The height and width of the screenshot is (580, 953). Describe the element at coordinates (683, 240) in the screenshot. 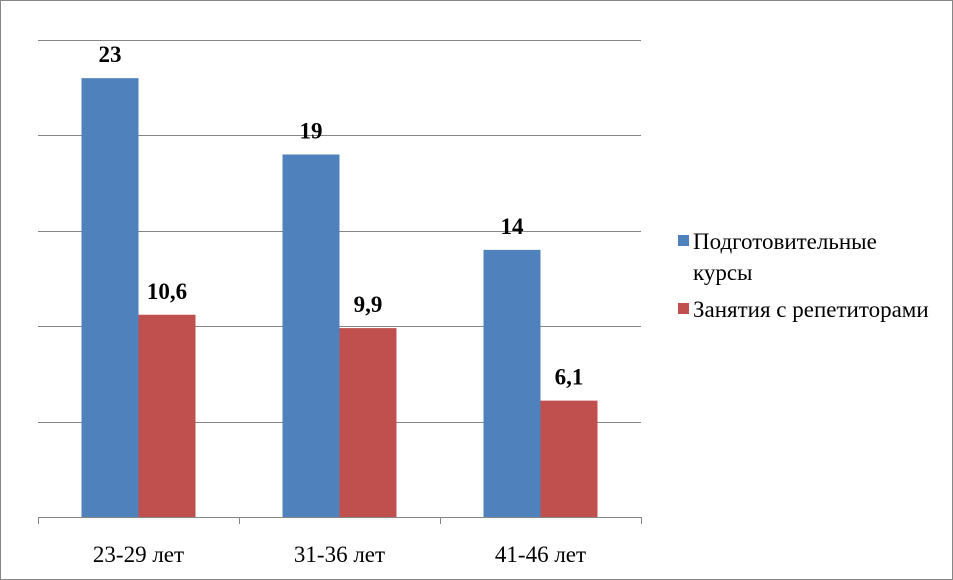

I see `legend-swatch-courses` at that location.